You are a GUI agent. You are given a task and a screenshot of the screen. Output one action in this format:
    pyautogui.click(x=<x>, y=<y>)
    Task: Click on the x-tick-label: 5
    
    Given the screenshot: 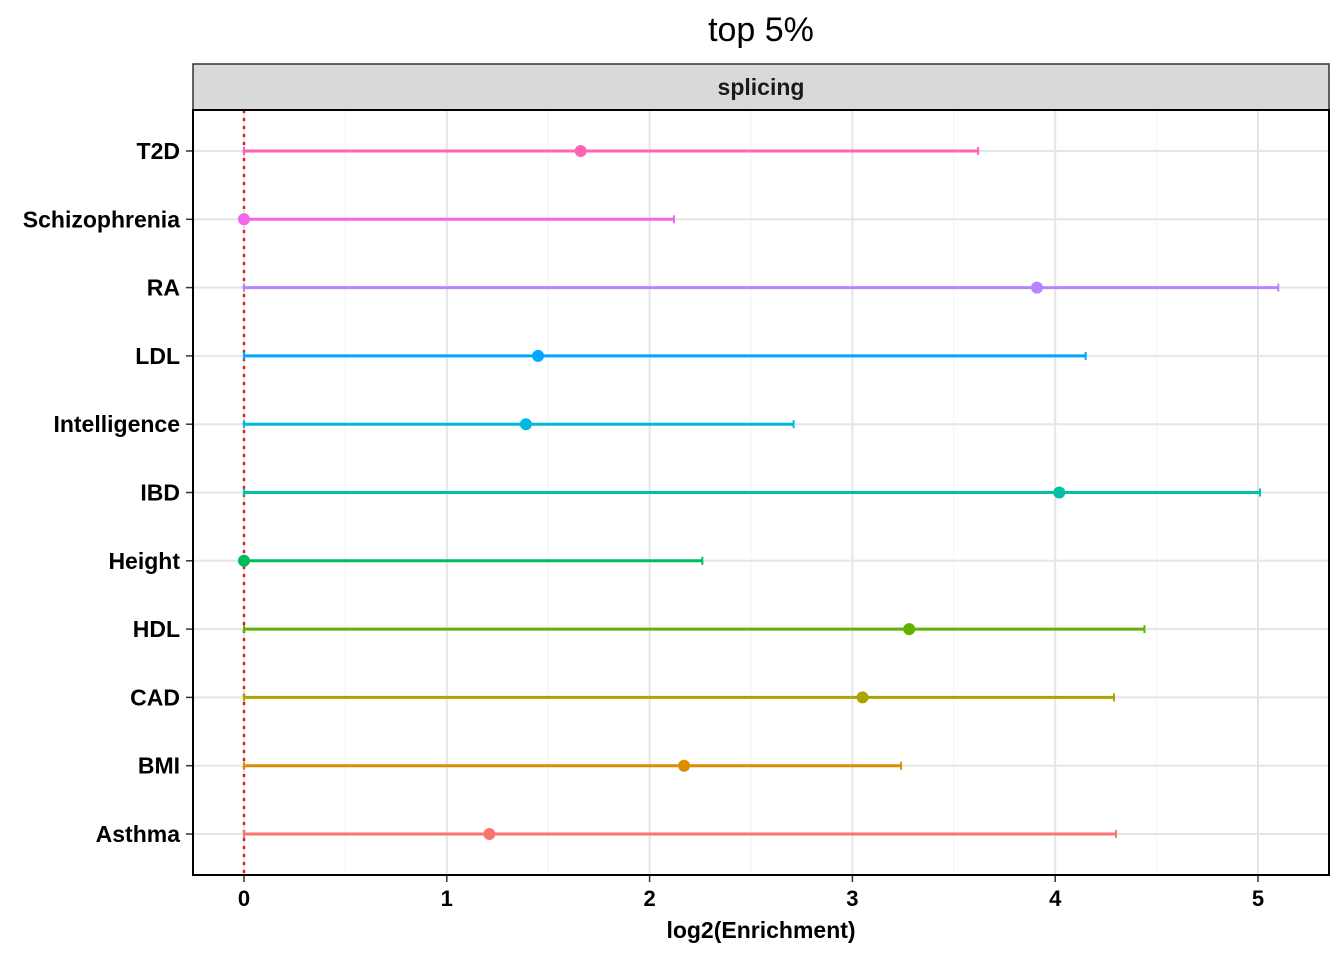 What is the action you would take?
    pyautogui.click(x=1258, y=898)
    